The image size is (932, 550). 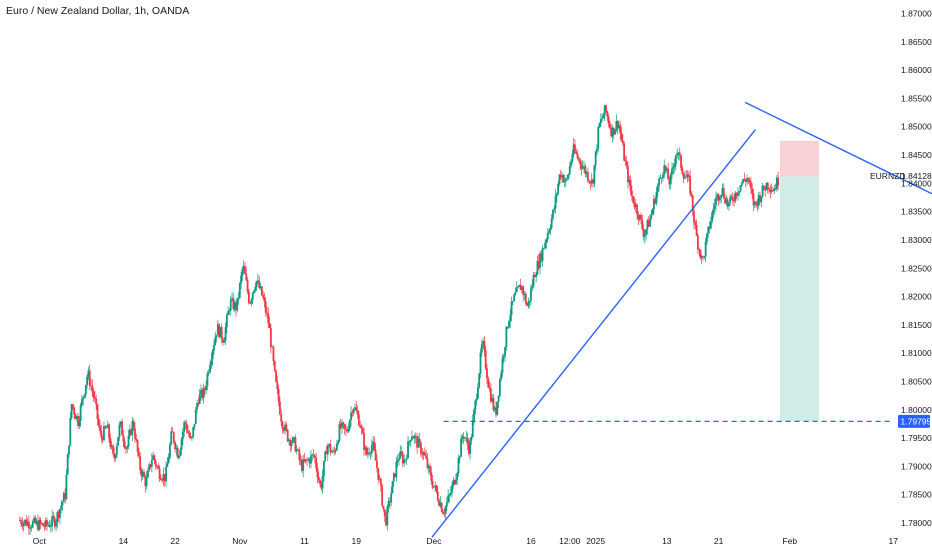 What do you see at coordinates (916, 183) in the screenshot?
I see `price-tick-label: 1.84000` at bounding box center [916, 183].